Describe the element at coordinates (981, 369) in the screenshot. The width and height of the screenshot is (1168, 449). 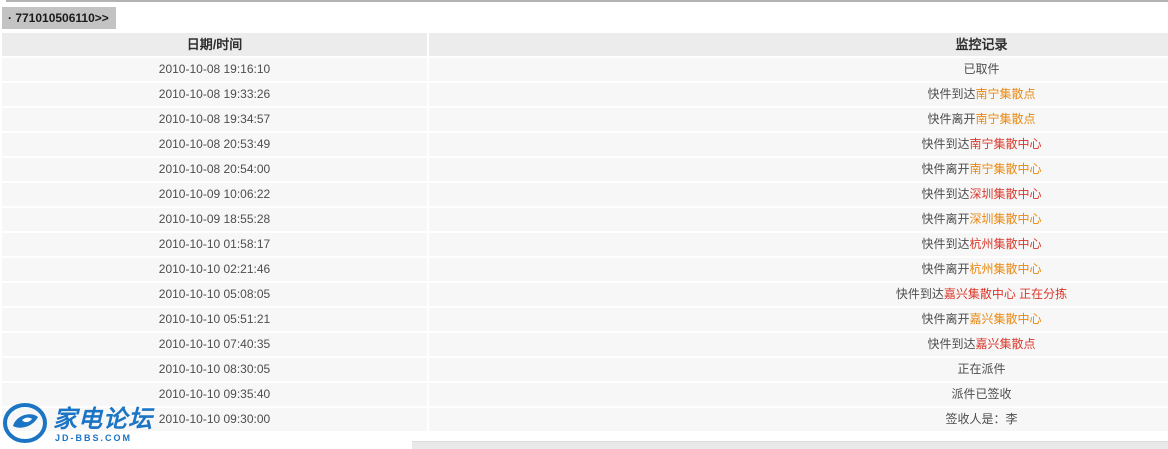
I see `record-segment: 正在派件` at that location.